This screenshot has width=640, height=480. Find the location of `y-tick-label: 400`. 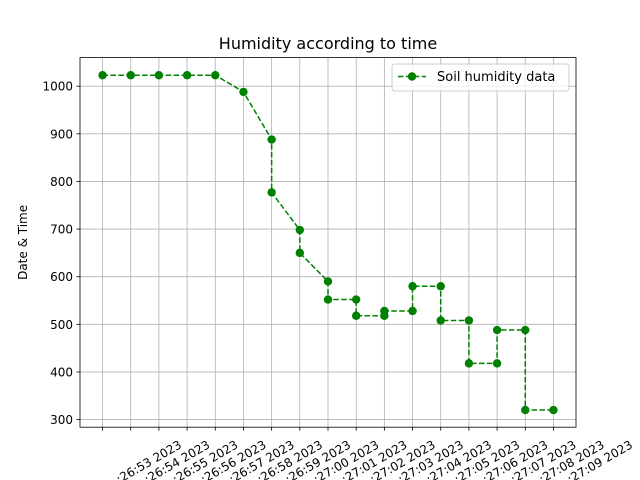

y-tick-label: 400 is located at coordinates (61, 372).